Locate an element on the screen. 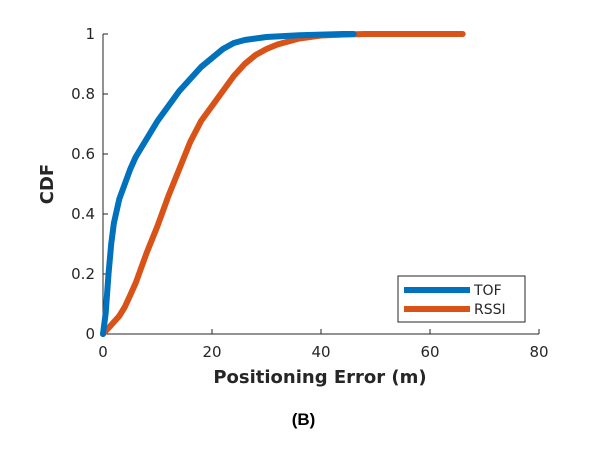  y-tick-label: 1 is located at coordinates (90, 34).